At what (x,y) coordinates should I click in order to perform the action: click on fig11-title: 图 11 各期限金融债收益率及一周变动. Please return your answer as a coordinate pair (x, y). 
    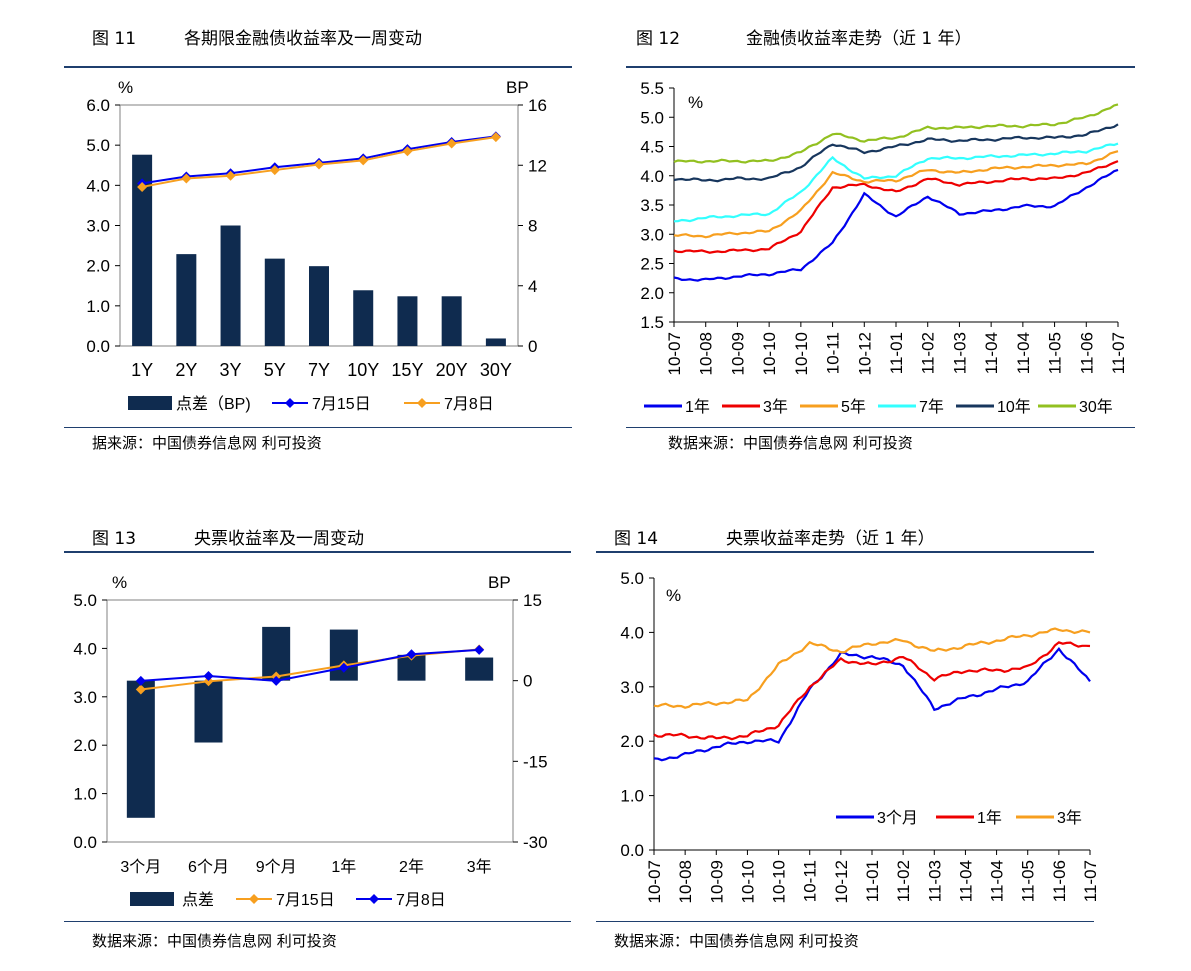
    Looking at the image, I should click on (257, 36).